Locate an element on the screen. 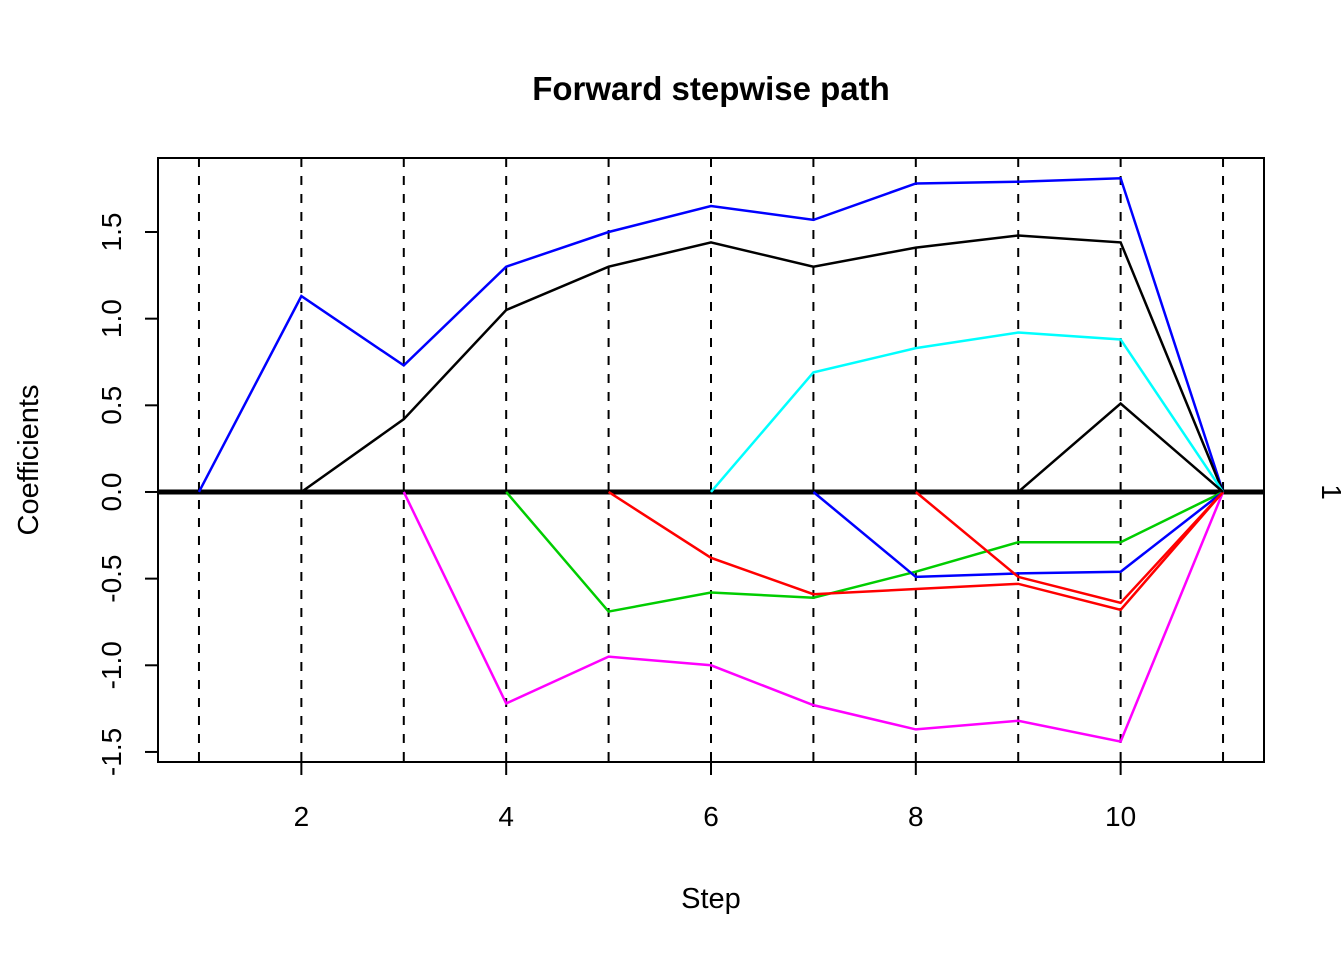  chart-title: Forward stepwise path is located at coordinates (711, 88).